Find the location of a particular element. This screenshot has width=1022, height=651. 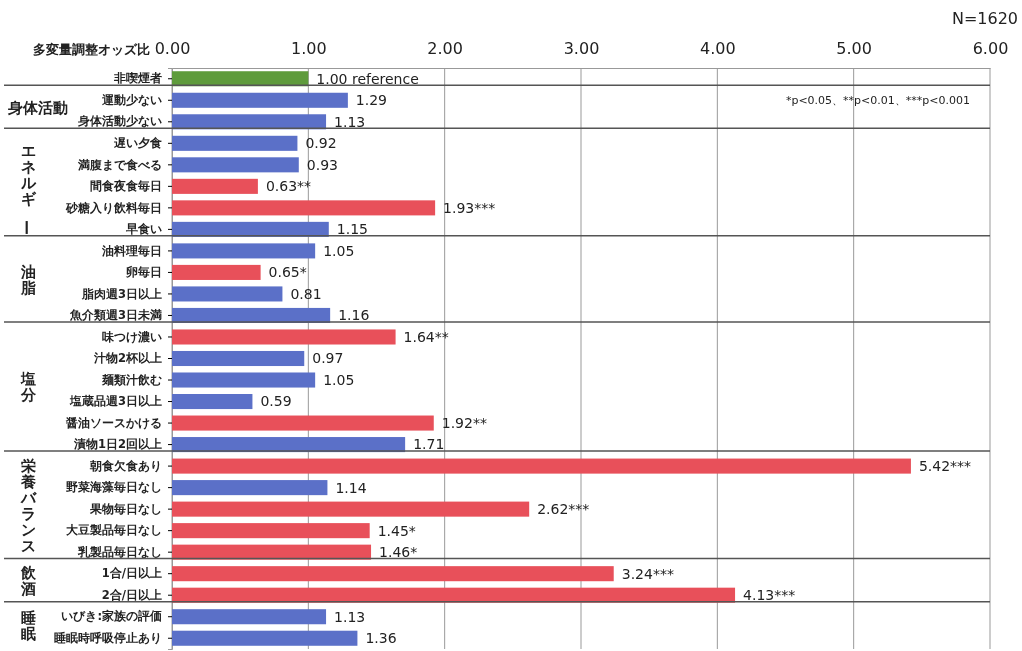

data-label: 1.16 is located at coordinates (354, 315).